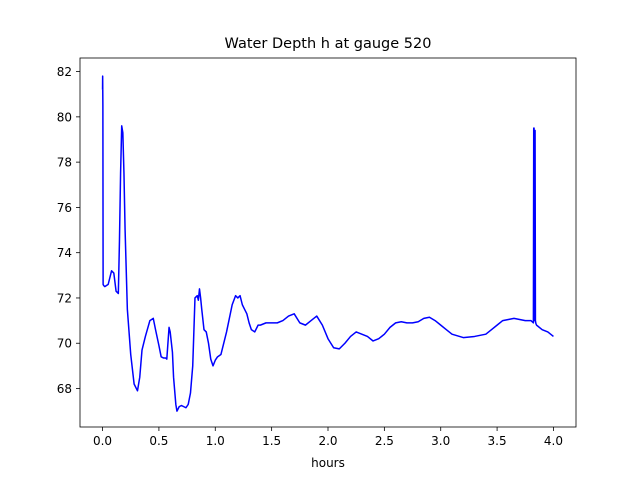 This screenshot has width=640, height=480. What do you see at coordinates (553, 441) in the screenshot?
I see `x-tick-label: 4.0` at bounding box center [553, 441].